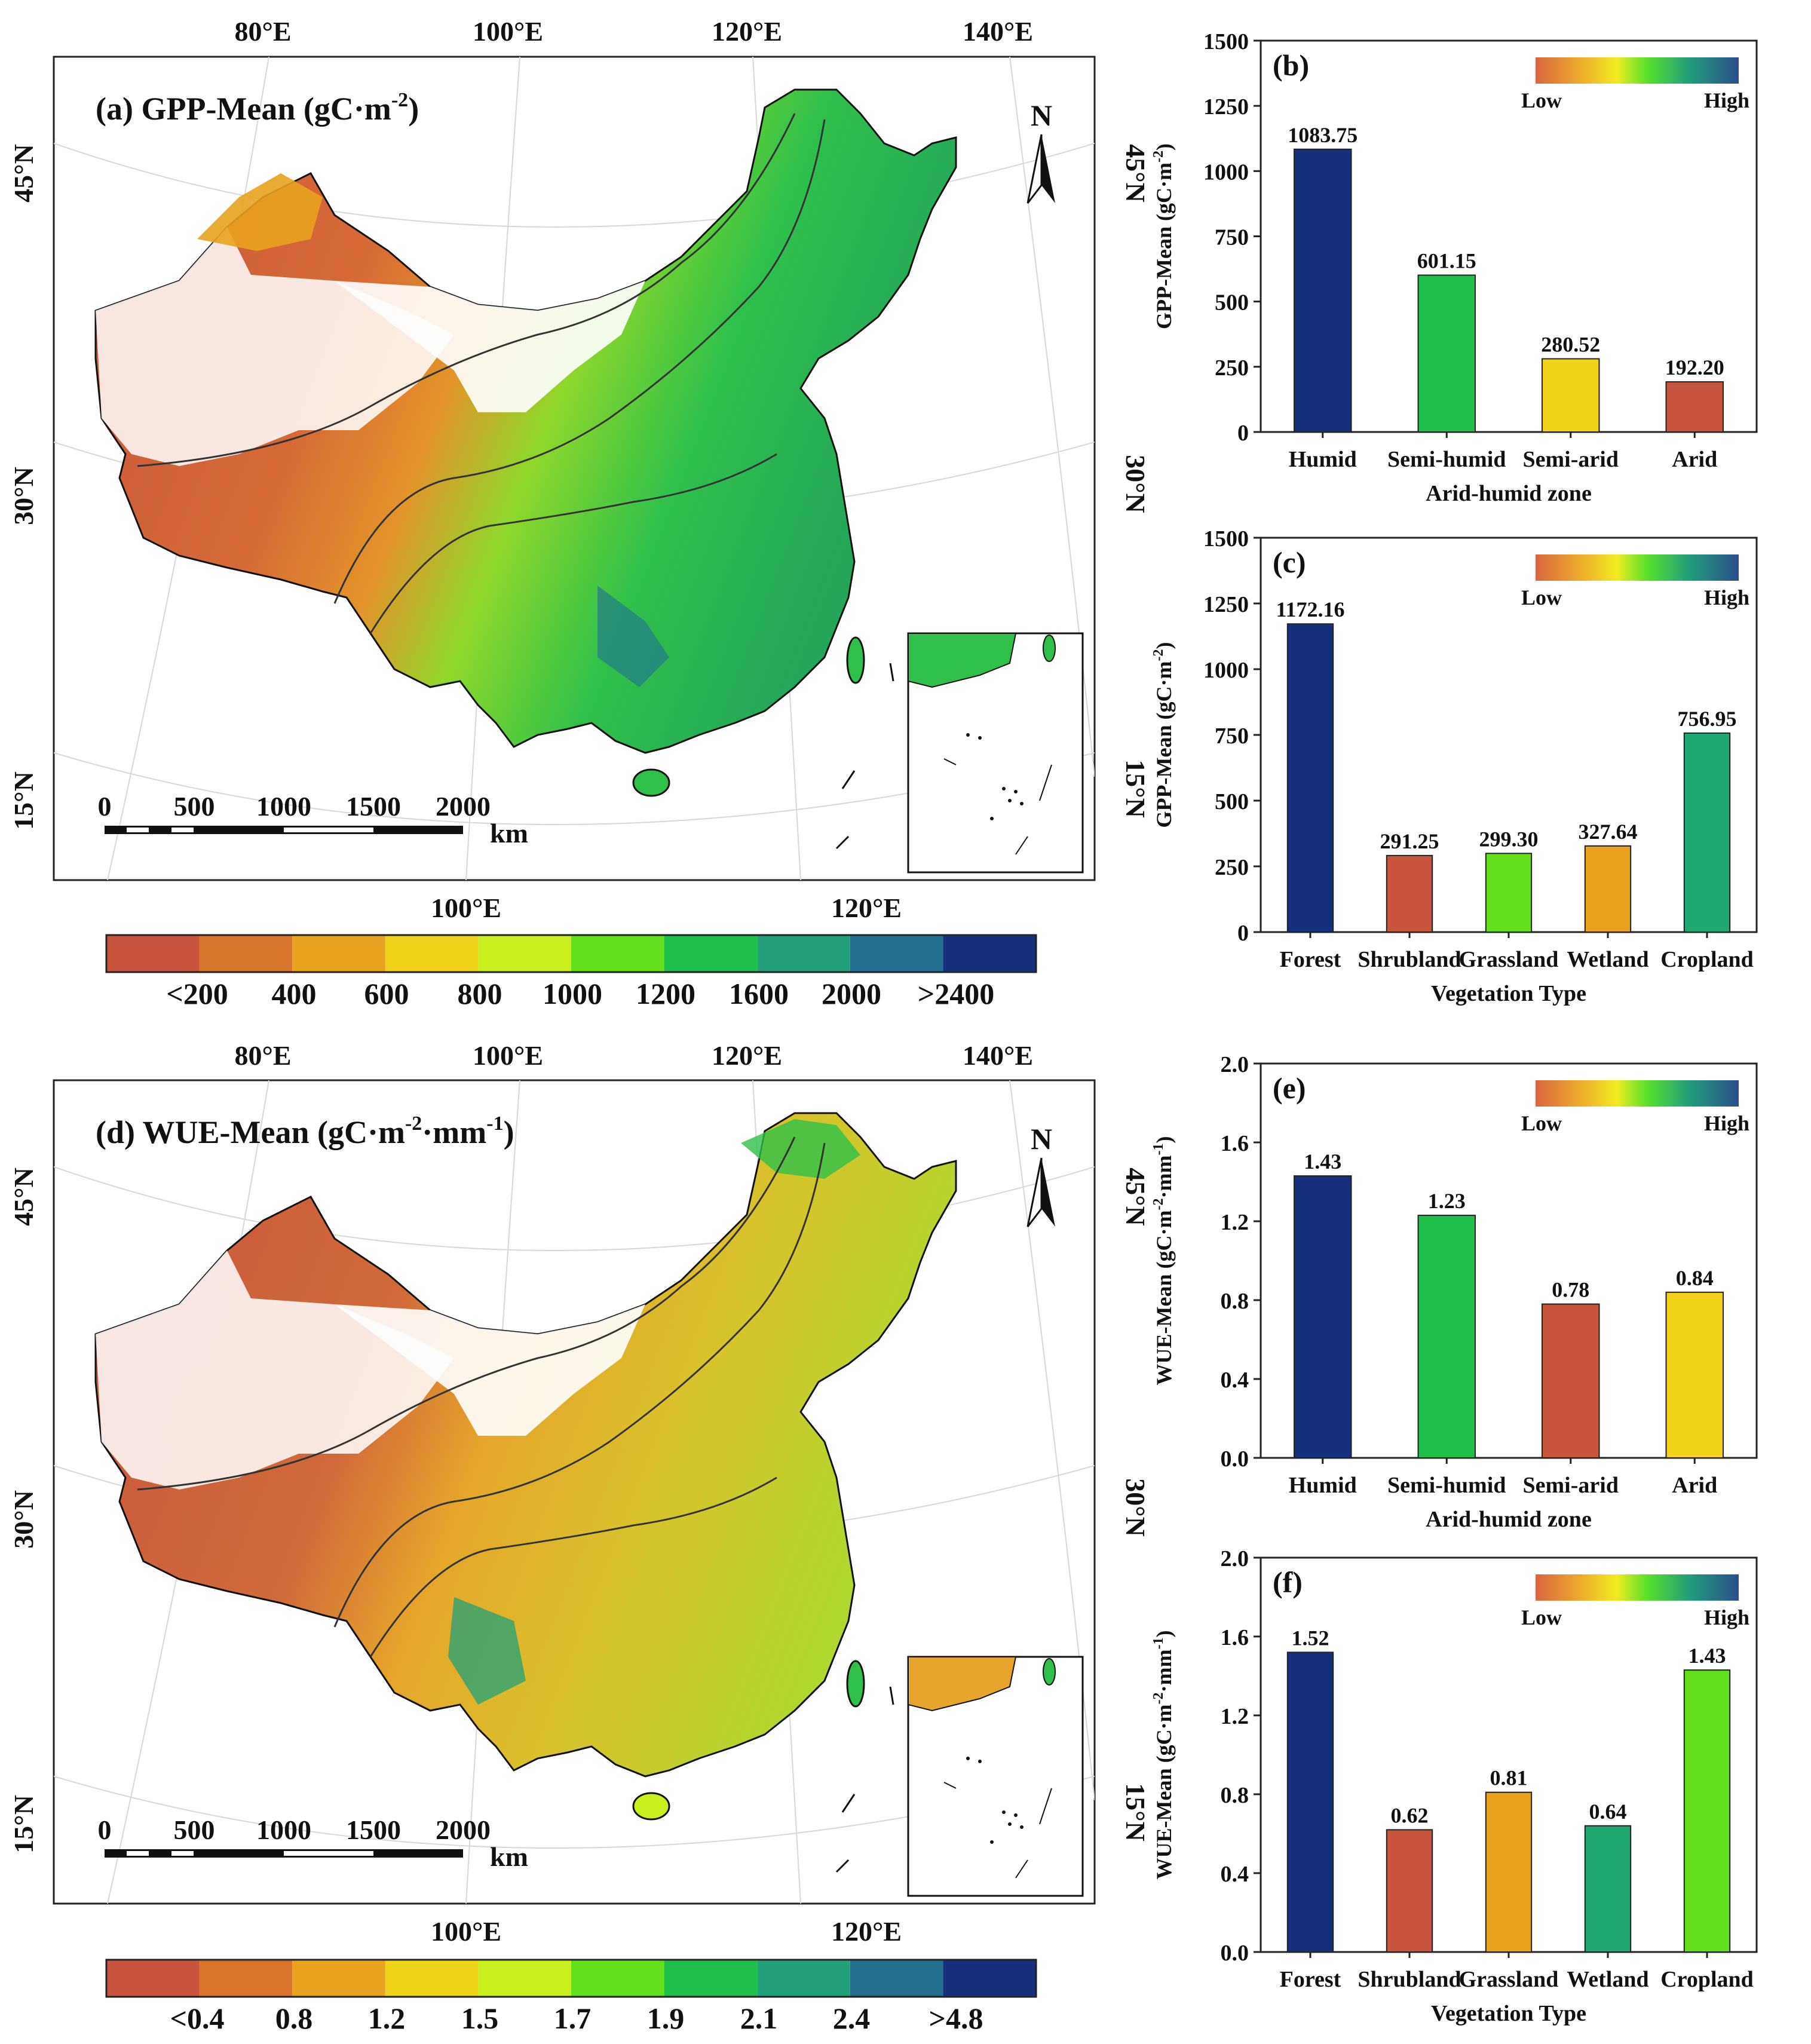 Image resolution: width=1811 pixels, height=2044 pixels. I want to click on southwest-high-wue, so click(487, 1651).